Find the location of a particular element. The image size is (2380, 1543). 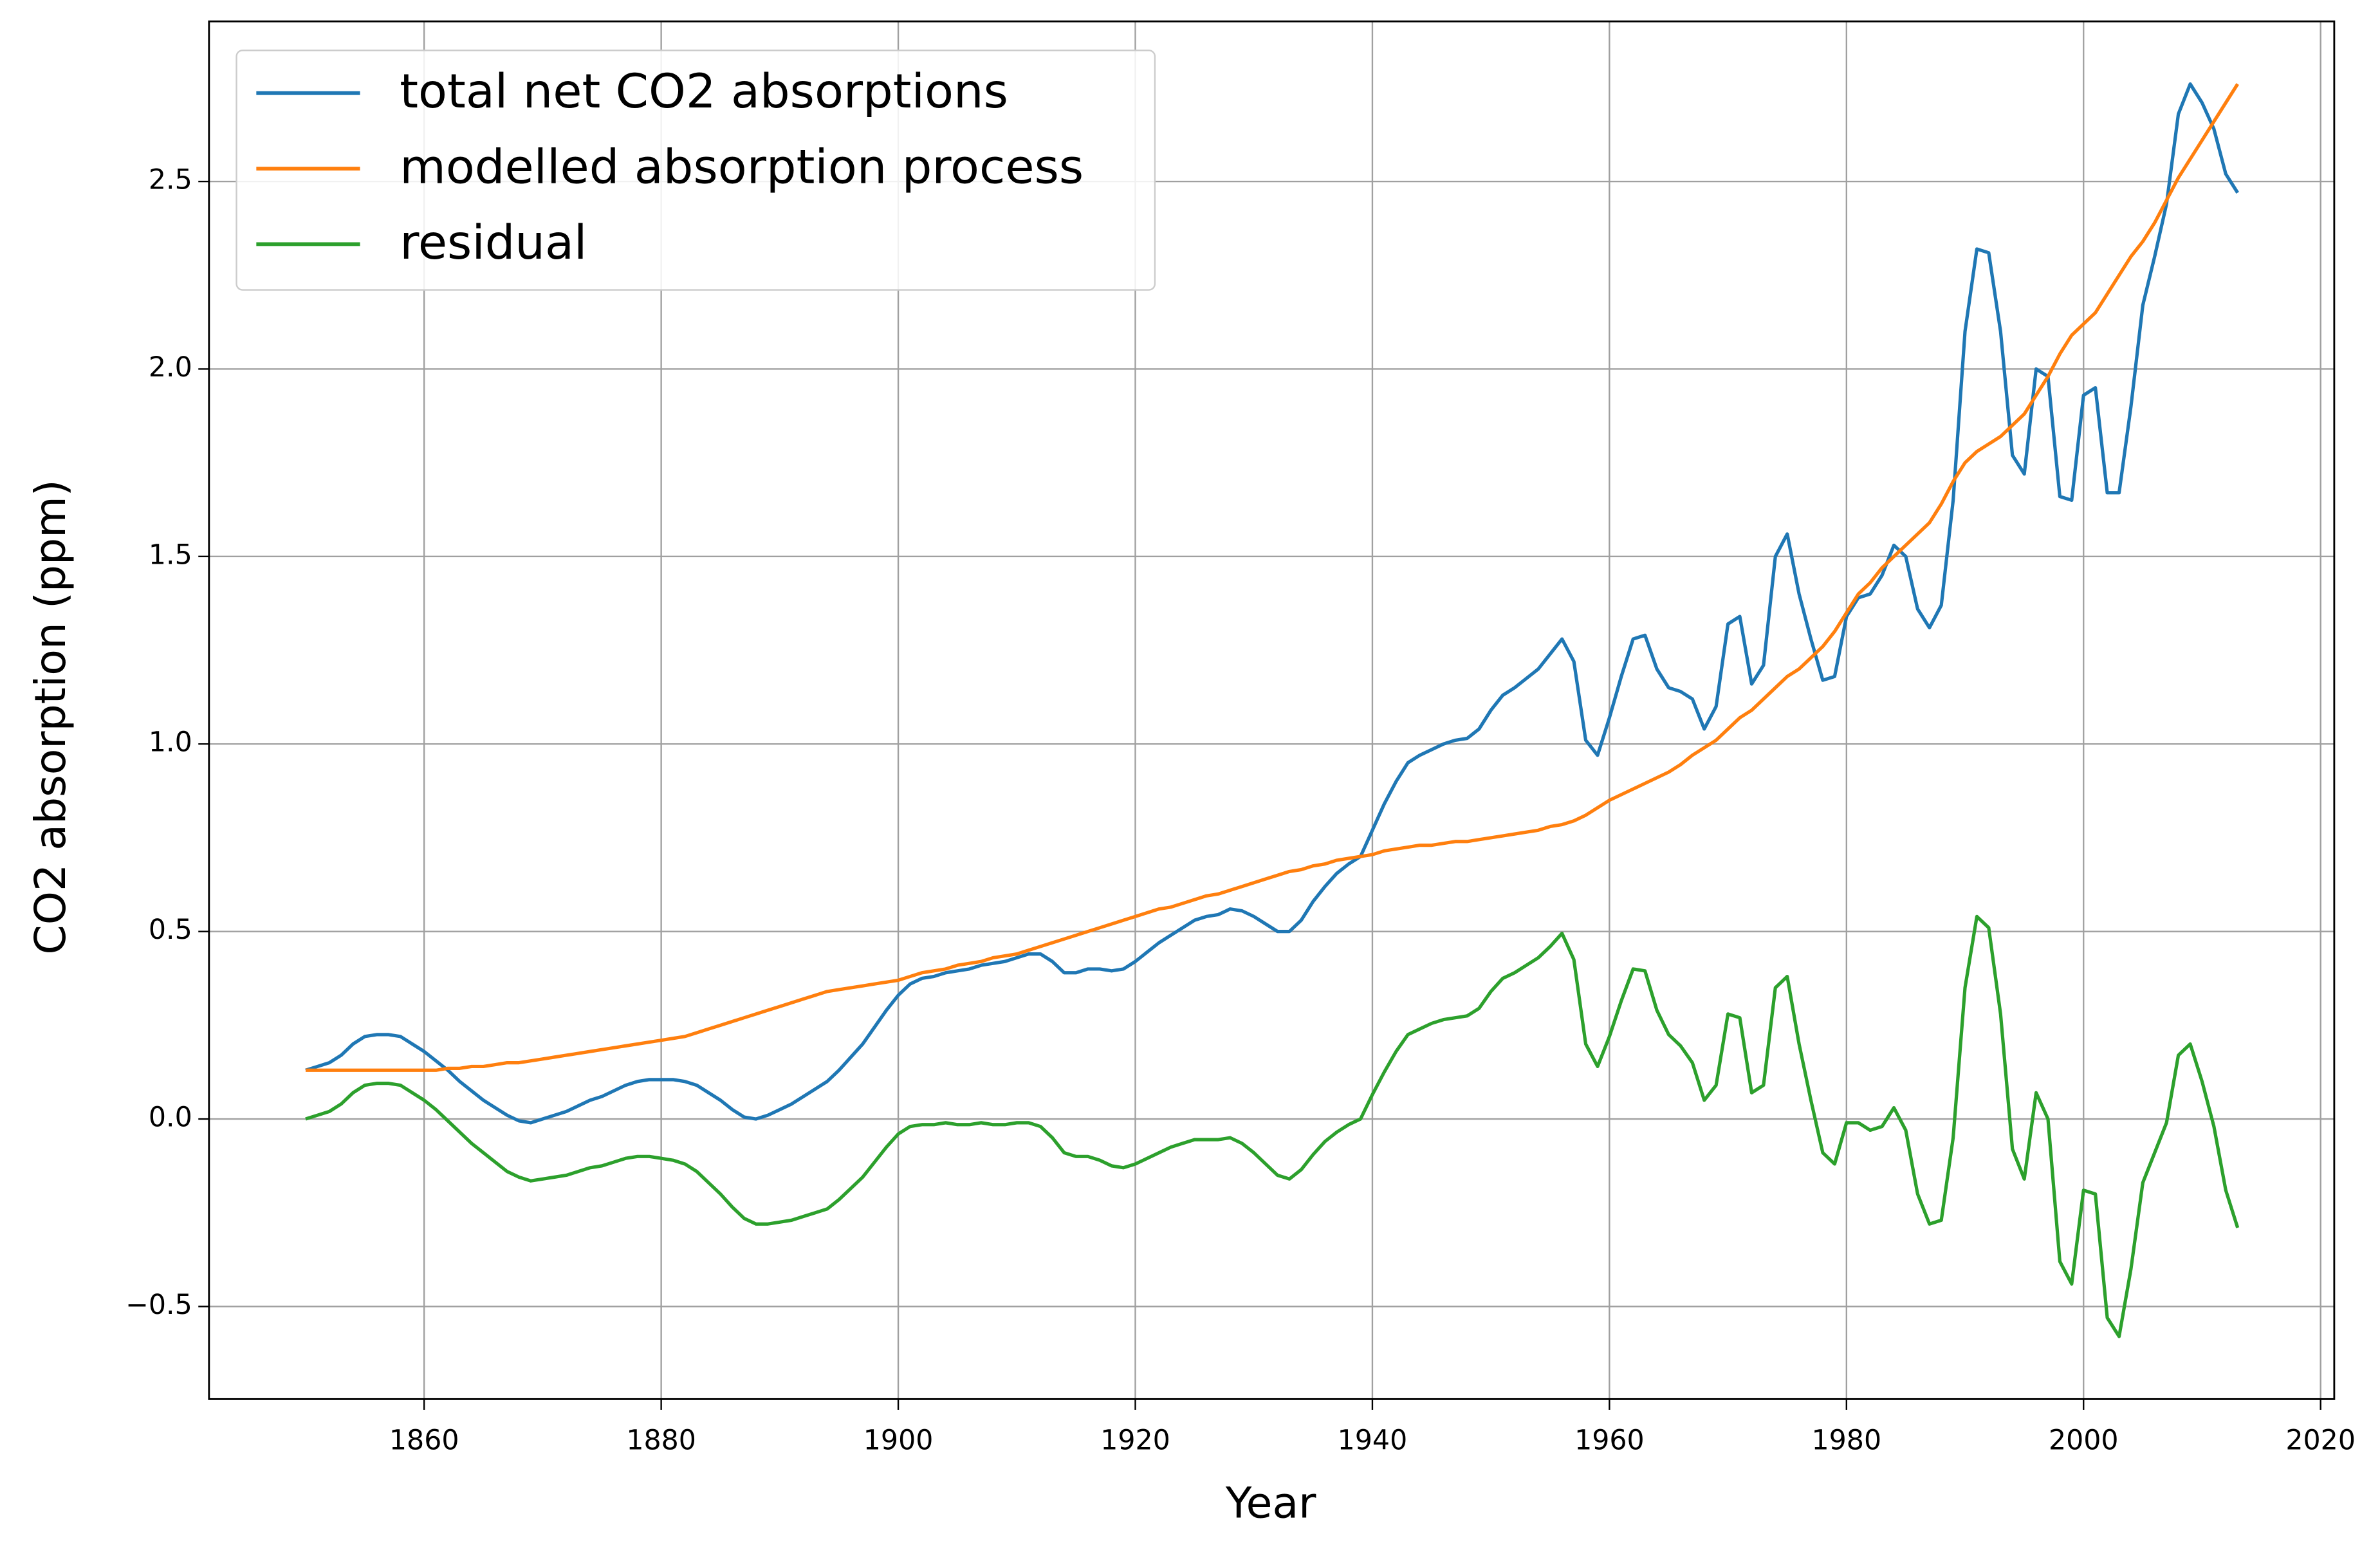

y-tick-label: 2.0 is located at coordinates (170, 367).